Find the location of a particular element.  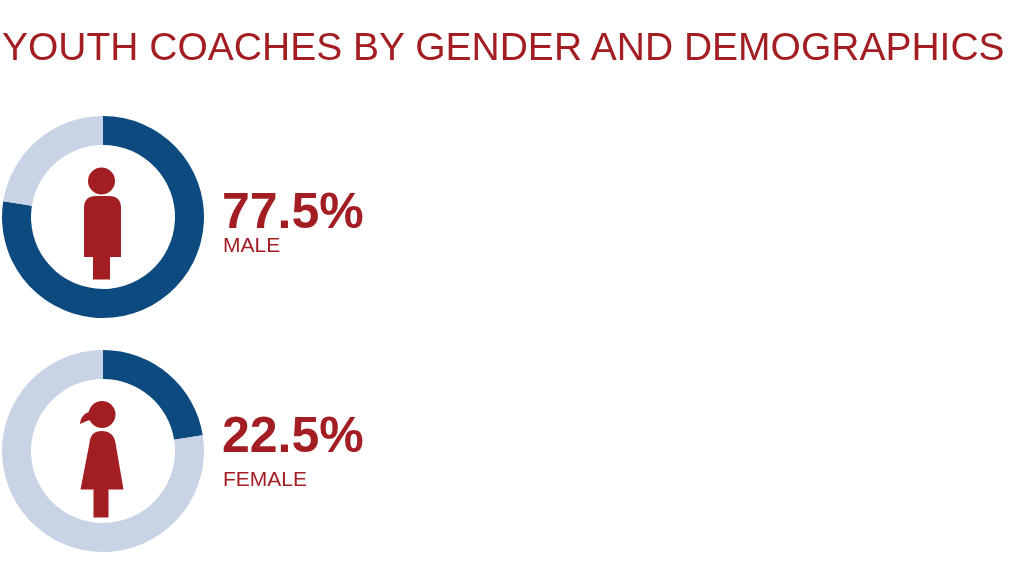

slice-label: FEMALE is located at coordinates (265, 478).